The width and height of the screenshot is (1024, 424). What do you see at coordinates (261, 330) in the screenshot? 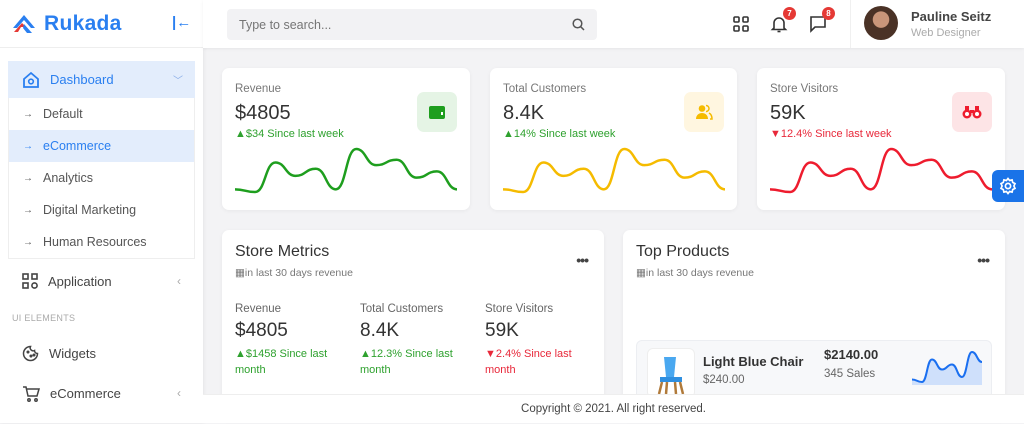
I see `metric-value: $4805` at bounding box center [261, 330].